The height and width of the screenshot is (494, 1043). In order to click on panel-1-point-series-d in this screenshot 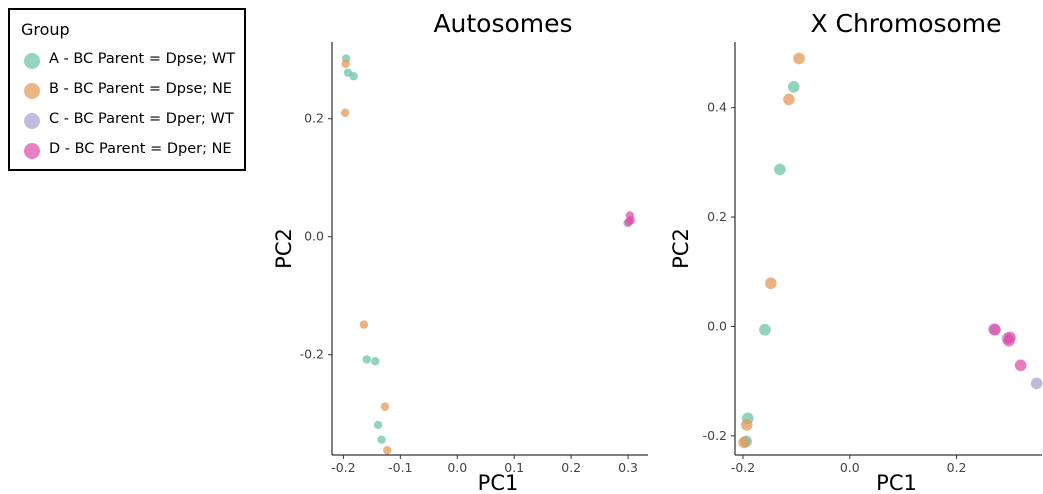, I will do `click(628, 222)`.